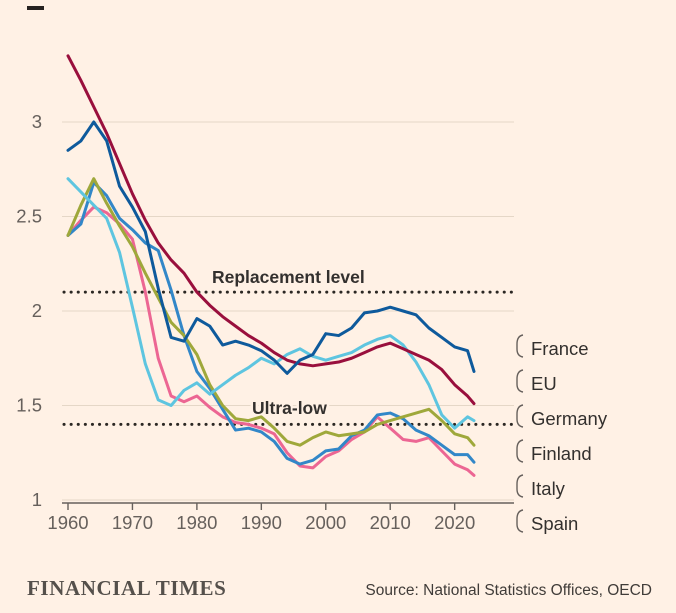 Image resolution: width=676 pixels, height=613 pixels. What do you see at coordinates (560, 348) in the screenshot?
I see `series-label-france: France` at bounding box center [560, 348].